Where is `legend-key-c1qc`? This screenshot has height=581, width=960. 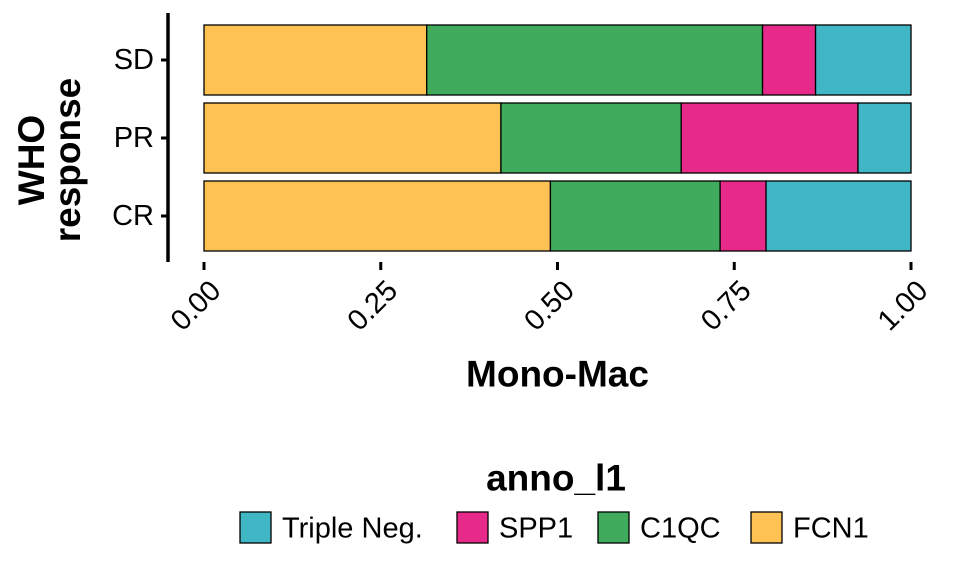
legend-key-c1qc is located at coordinates (613, 527).